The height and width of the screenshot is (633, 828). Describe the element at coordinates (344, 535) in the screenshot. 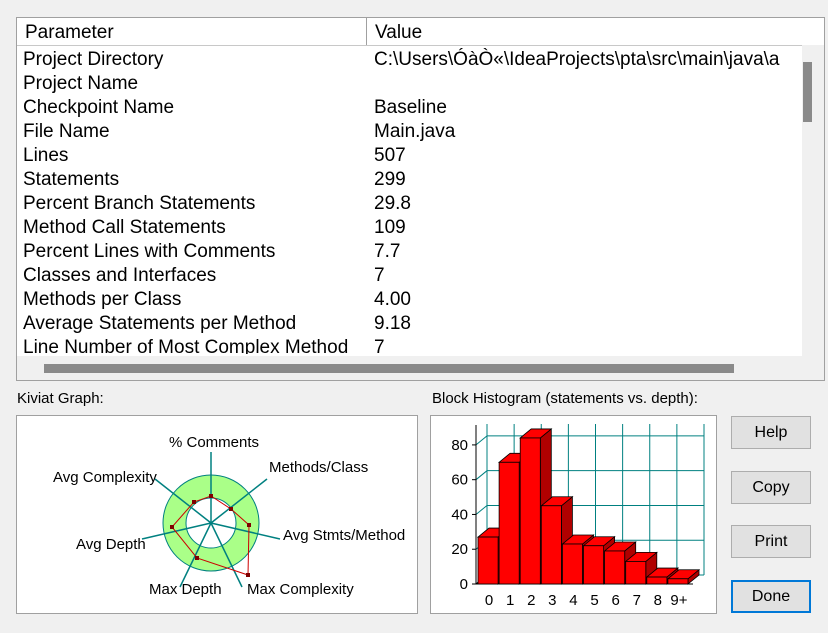

I see `kiviat-axis-label: Avg Stmts/Method` at that location.